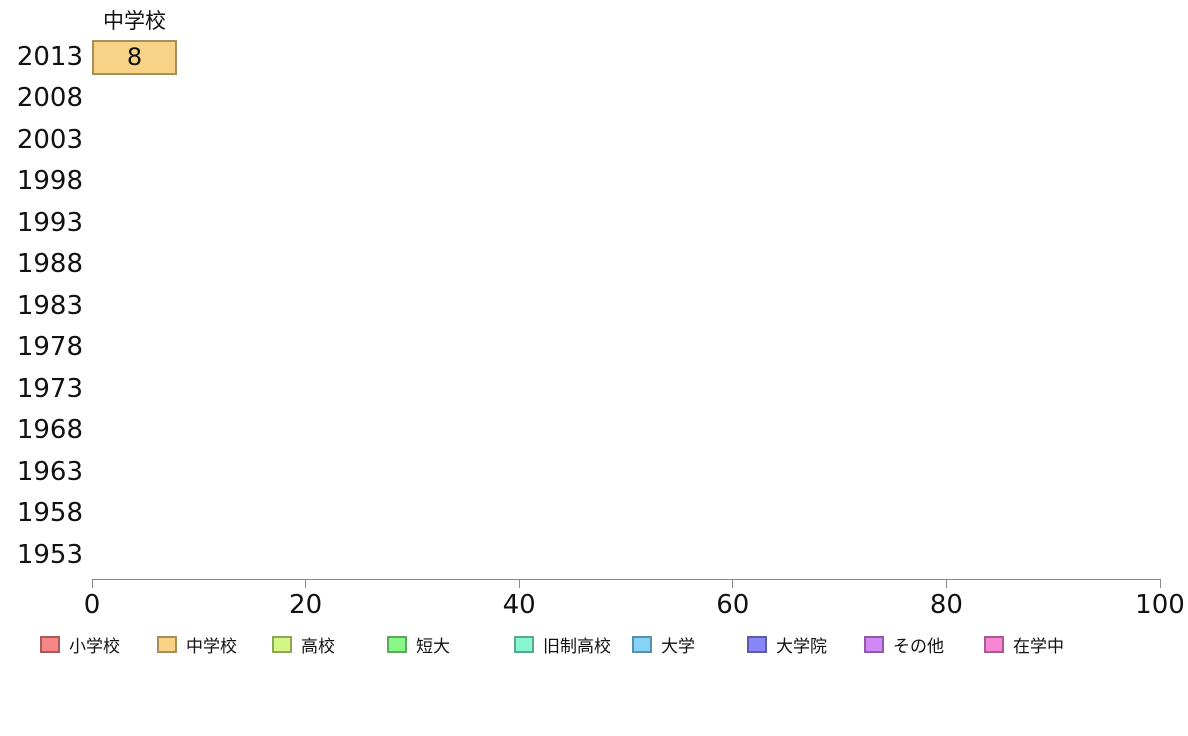  Describe the element at coordinates (134, 21) in the screenshot. I see `bar-series-title: 中学校` at that location.